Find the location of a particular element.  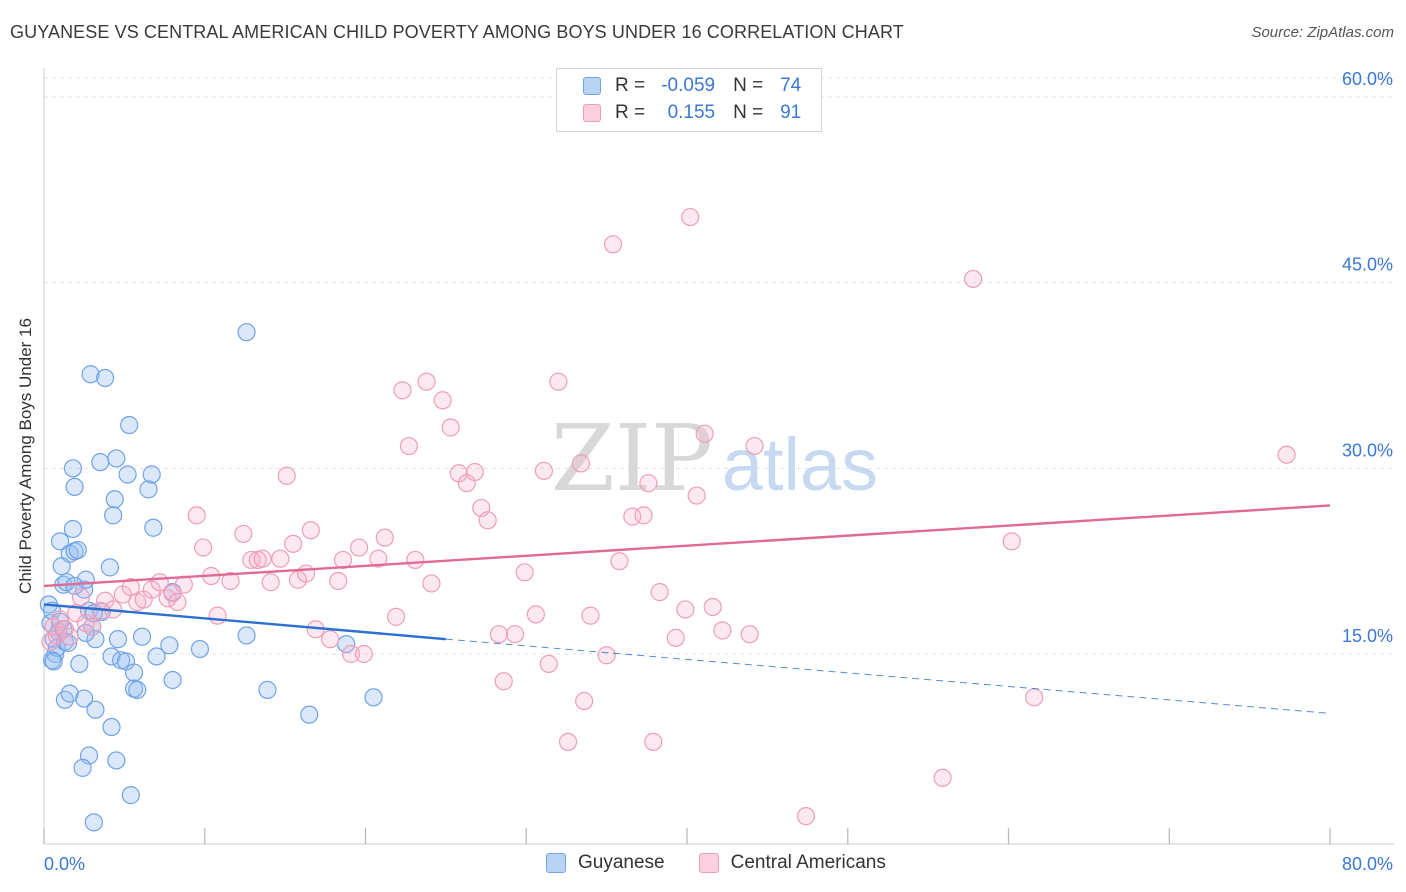

series-legend-central-americans: Central Americans is located at coordinates (792, 863).